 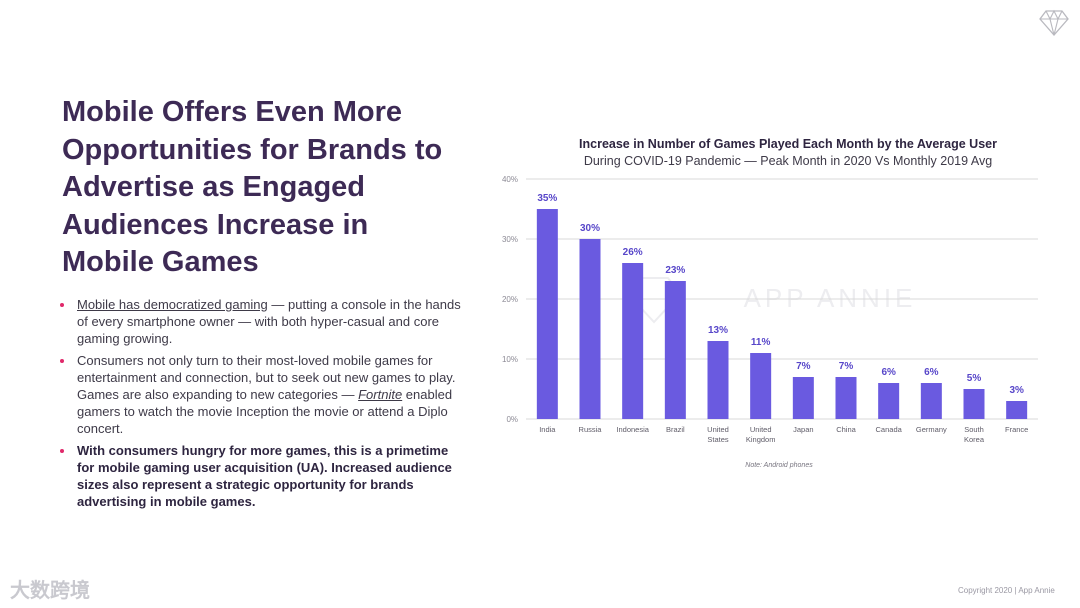 I want to click on chart-note: Note: Android phones, so click(x=779, y=465).